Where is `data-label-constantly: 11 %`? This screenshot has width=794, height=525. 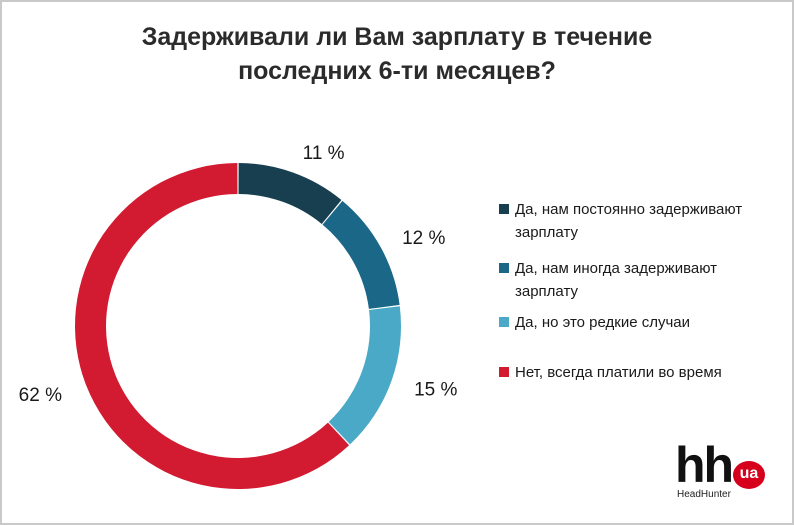 data-label-constantly: 11 % is located at coordinates (324, 153).